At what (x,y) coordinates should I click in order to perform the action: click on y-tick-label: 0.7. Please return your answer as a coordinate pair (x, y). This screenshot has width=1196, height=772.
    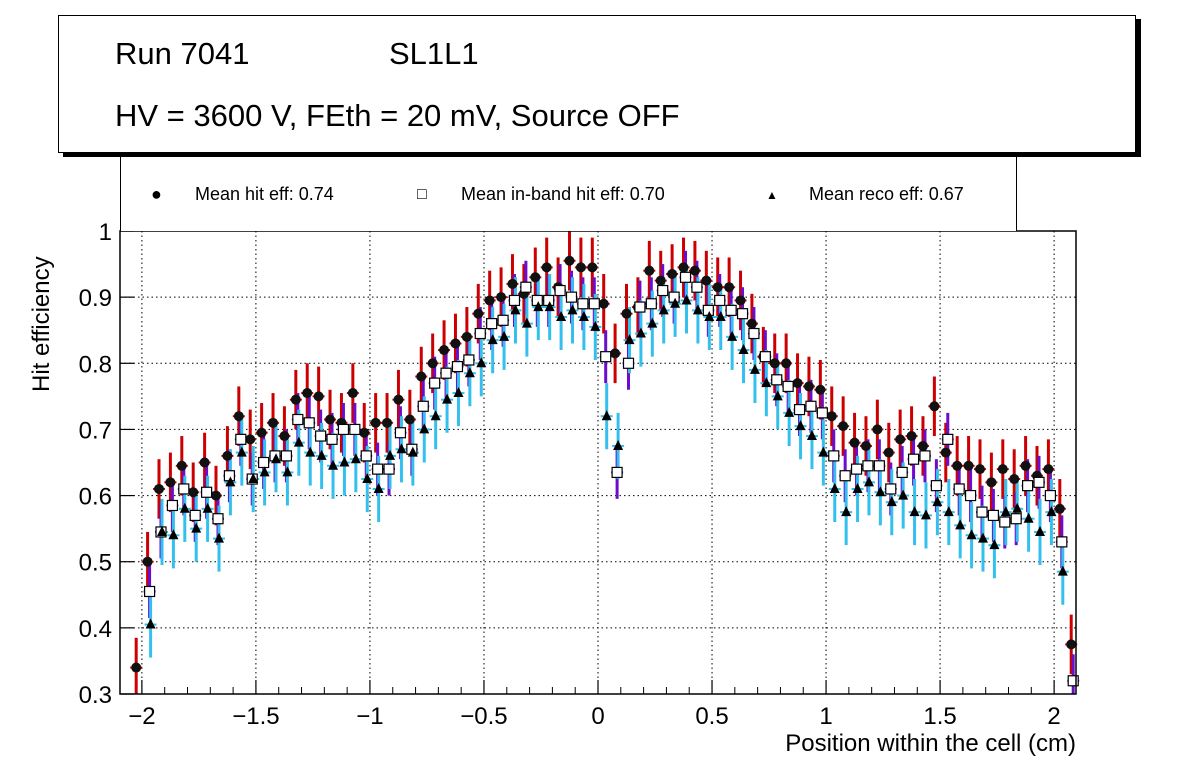
    Looking at the image, I should click on (95, 430).